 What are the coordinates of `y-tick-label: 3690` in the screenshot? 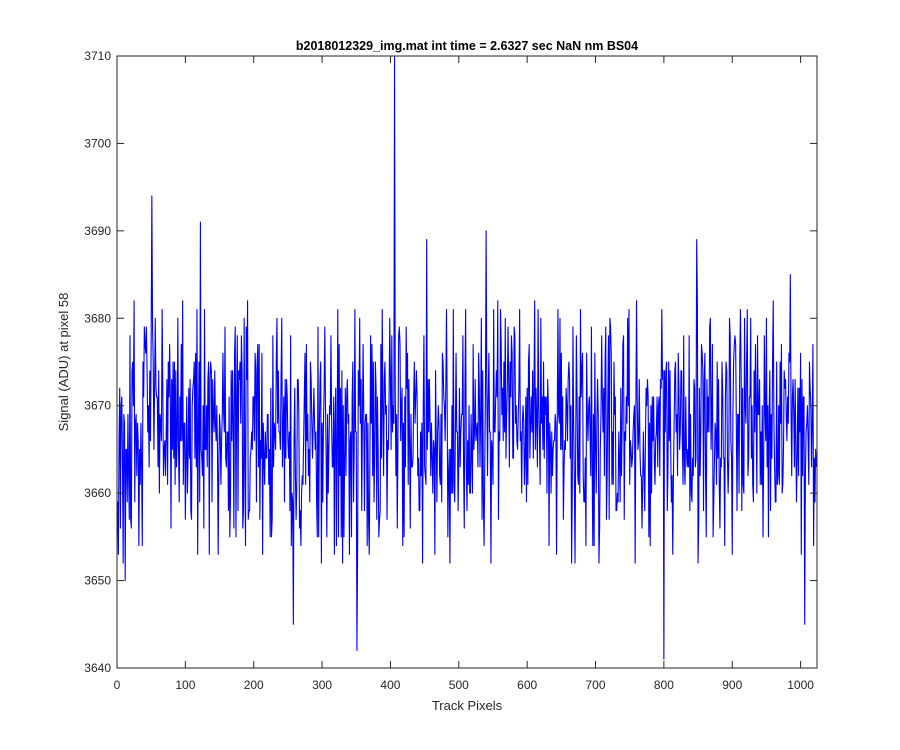 It's located at (97, 231).